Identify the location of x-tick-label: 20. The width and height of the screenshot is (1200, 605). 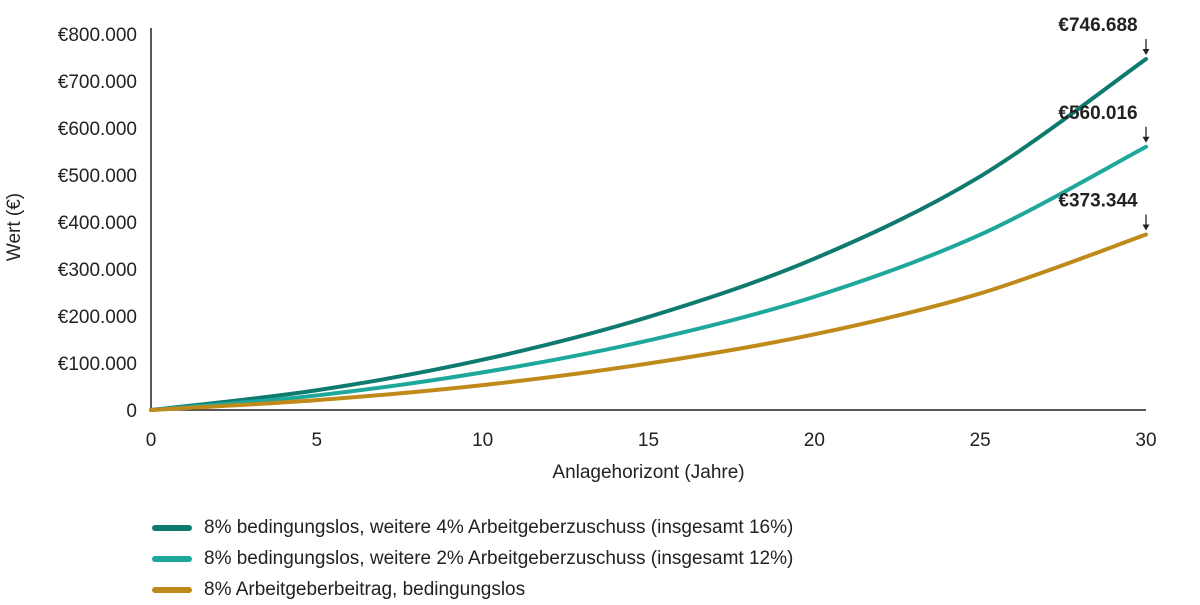
(814, 440).